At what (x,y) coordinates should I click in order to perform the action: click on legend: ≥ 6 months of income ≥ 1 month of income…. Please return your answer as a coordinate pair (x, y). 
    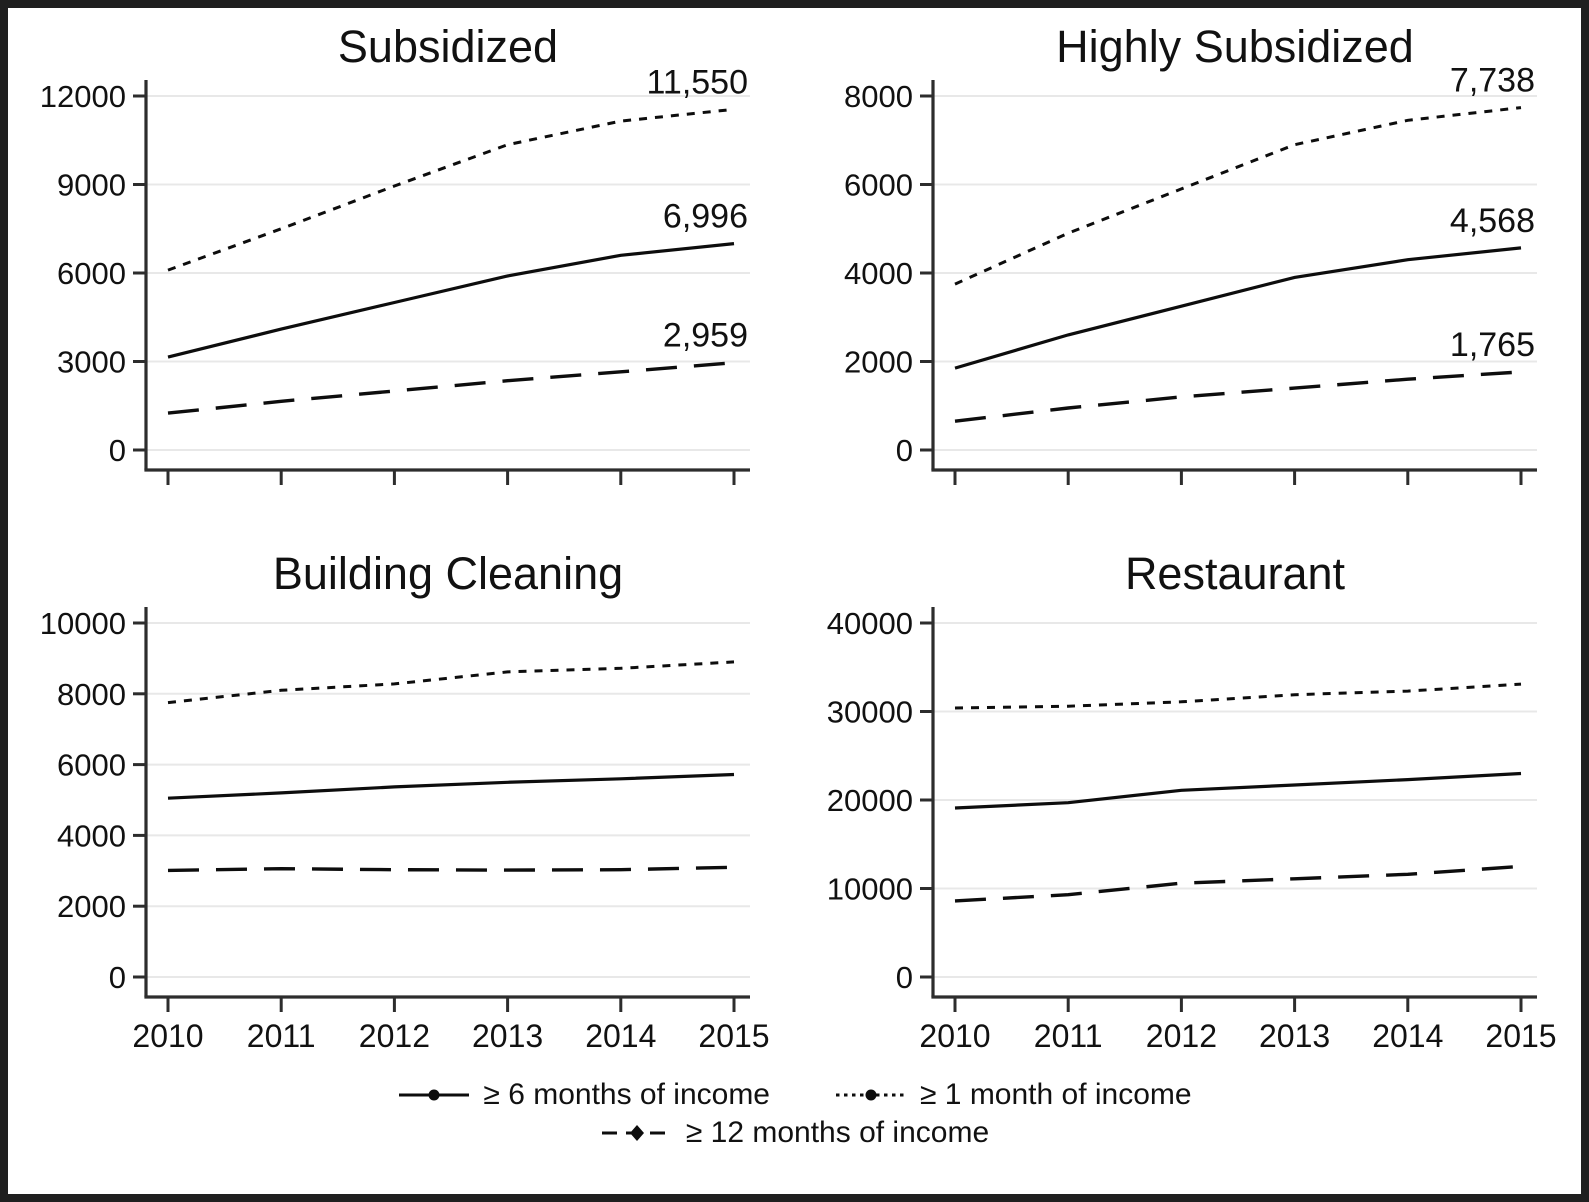
    Looking at the image, I should click on (794, 1128).